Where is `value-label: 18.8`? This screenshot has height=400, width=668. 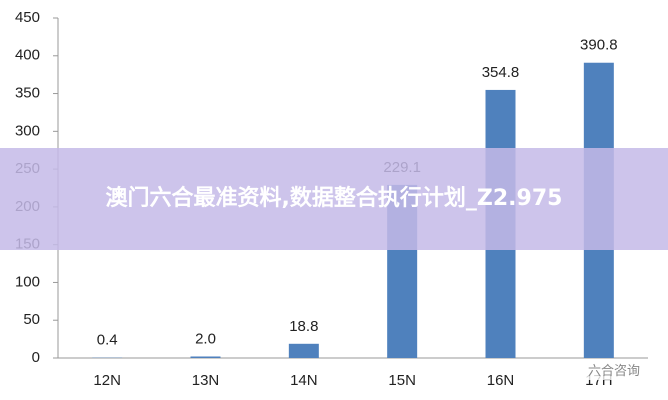
value-label: 18.8 is located at coordinates (303, 326).